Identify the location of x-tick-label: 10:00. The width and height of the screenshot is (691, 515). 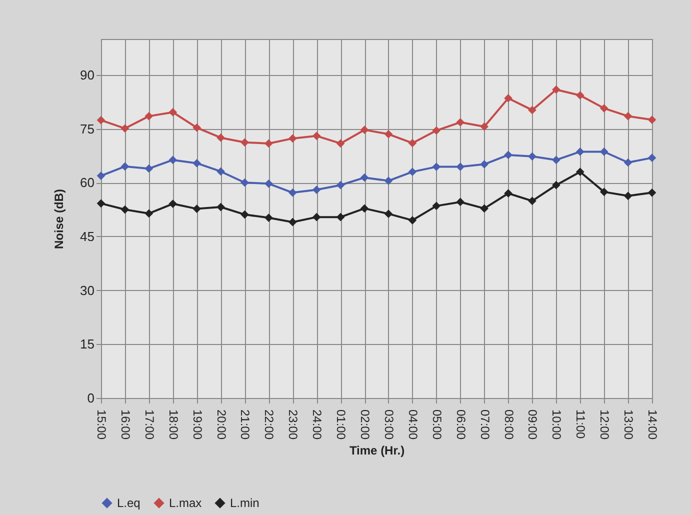
(557, 425).